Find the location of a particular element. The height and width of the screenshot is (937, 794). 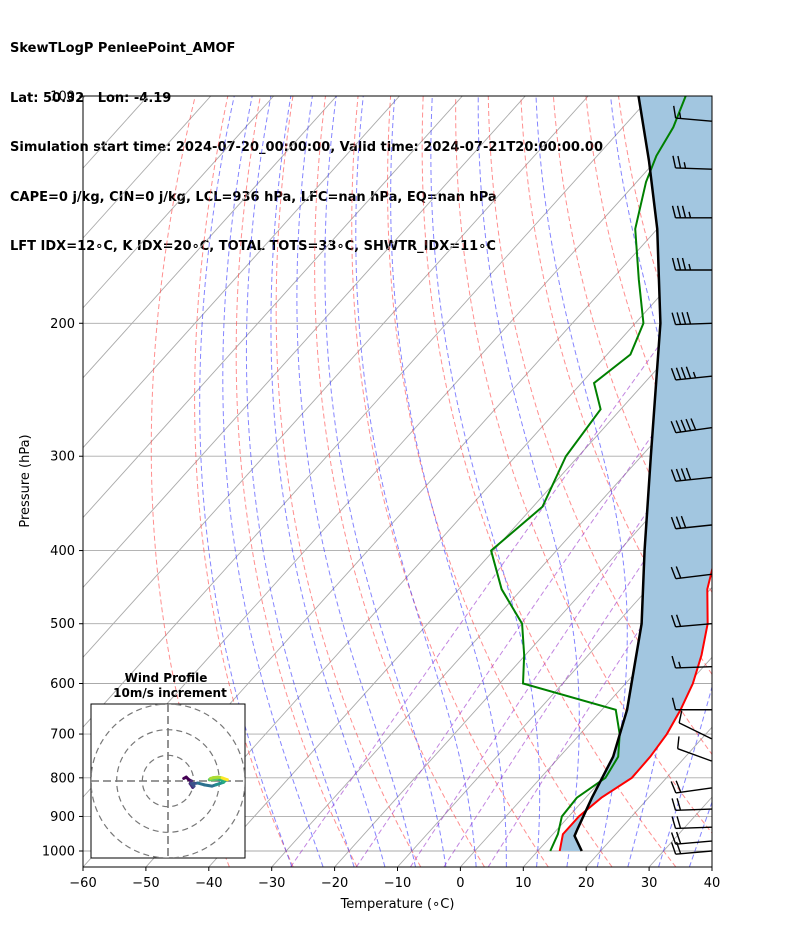

x-tick-label: 30 is located at coordinates (649, 883).